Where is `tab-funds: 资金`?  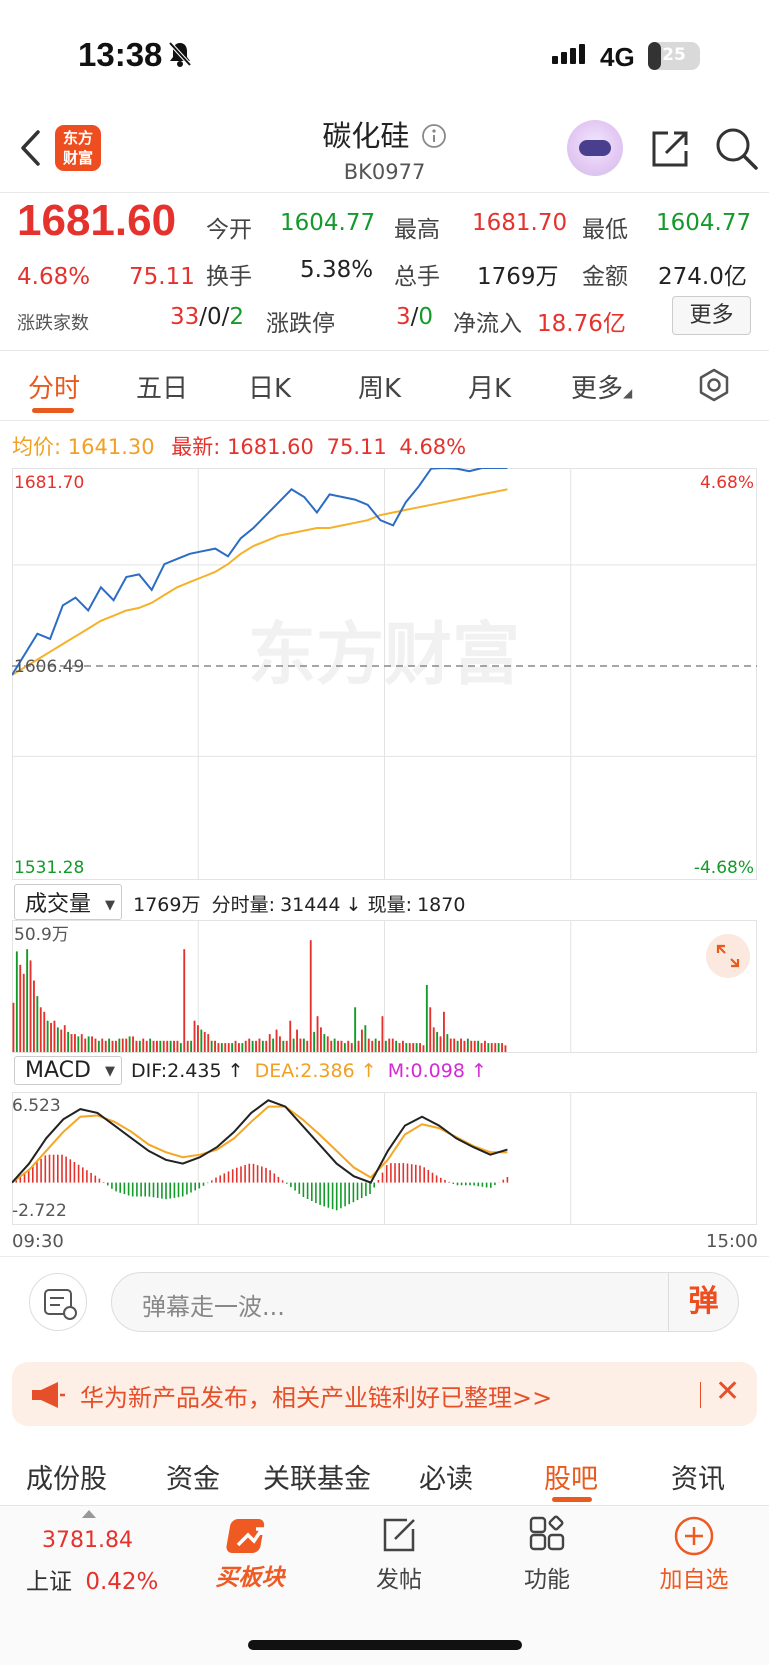 tab-funds: 资金 is located at coordinates (193, 1479).